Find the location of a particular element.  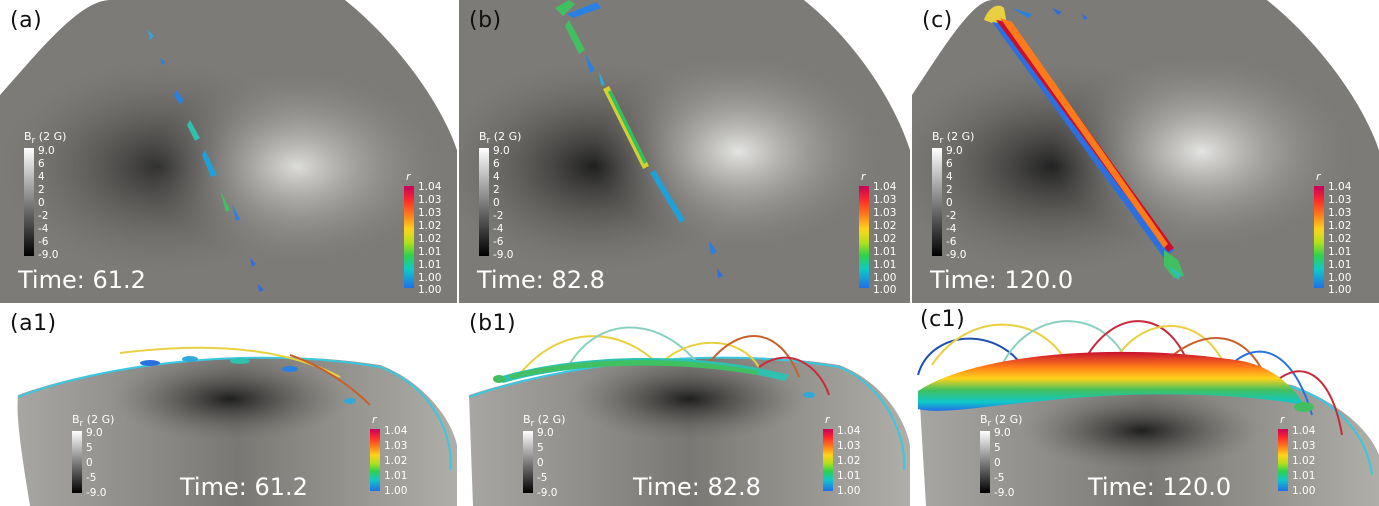

panel-label: (a1) is located at coordinates (33, 323).